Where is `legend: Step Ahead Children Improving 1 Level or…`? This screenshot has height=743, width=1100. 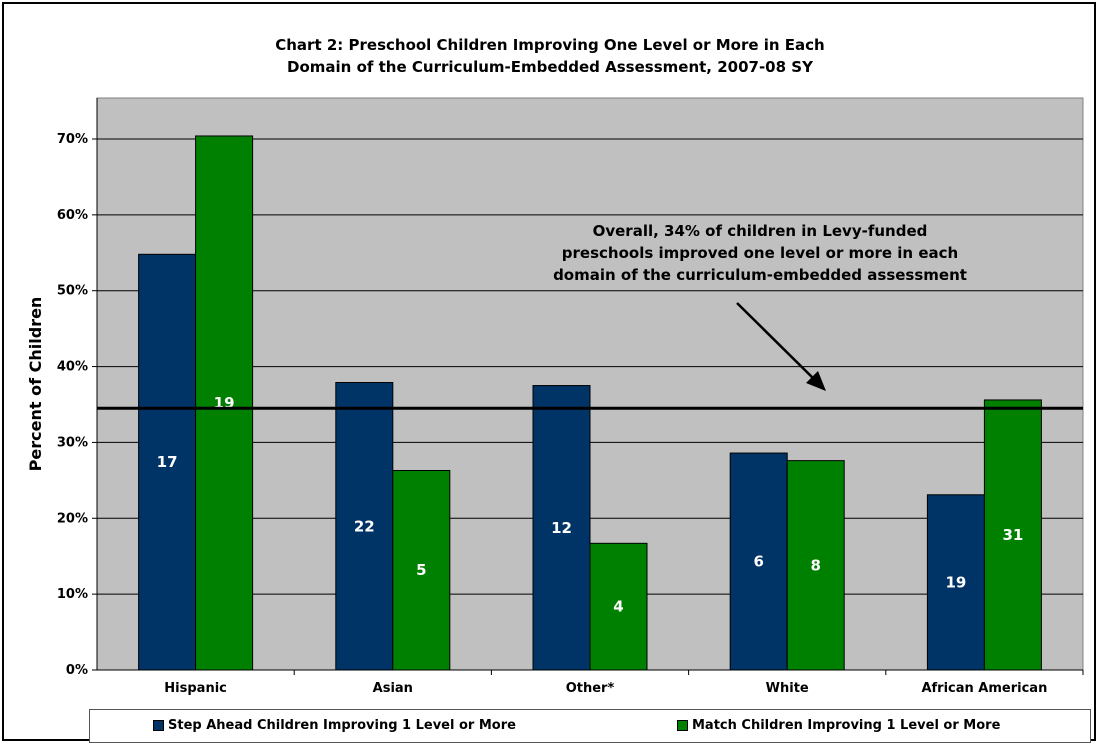
legend: Step Ahead Children Improving 1 Level or… is located at coordinates (590, 726).